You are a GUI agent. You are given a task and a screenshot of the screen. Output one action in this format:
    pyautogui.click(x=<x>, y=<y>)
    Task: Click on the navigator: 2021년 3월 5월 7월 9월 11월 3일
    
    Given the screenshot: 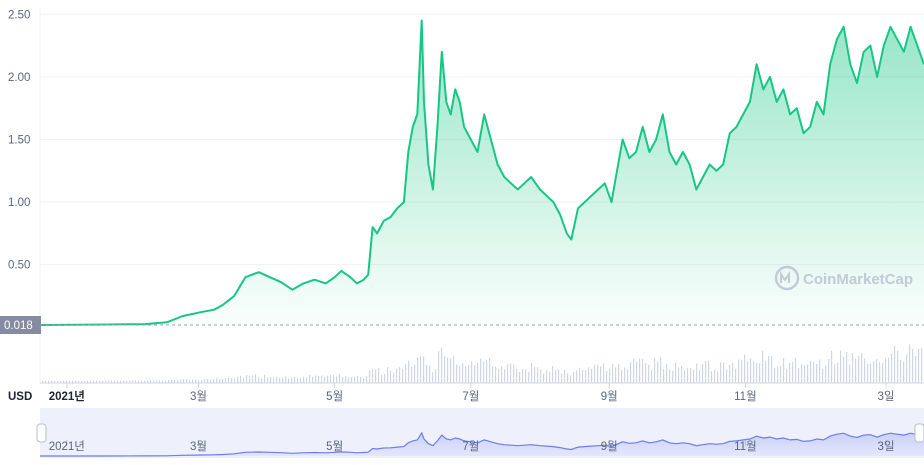 What is the action you would take?
    pyautogui.click(x=480, y=433)
    